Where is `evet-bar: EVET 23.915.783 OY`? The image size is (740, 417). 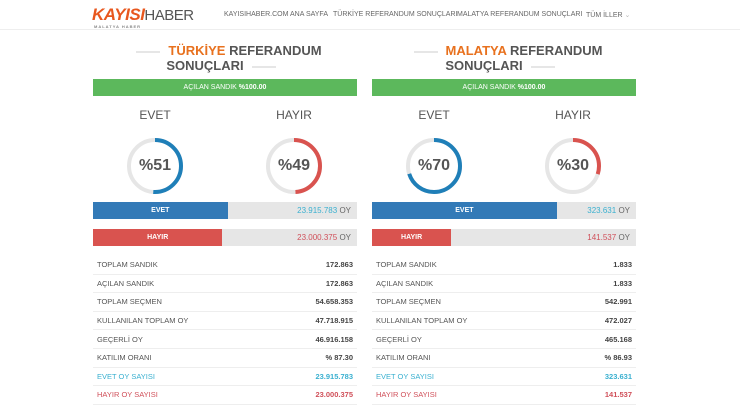 evet-bar: EVET 23.915.783 OY is located at coordinates (225, 210).